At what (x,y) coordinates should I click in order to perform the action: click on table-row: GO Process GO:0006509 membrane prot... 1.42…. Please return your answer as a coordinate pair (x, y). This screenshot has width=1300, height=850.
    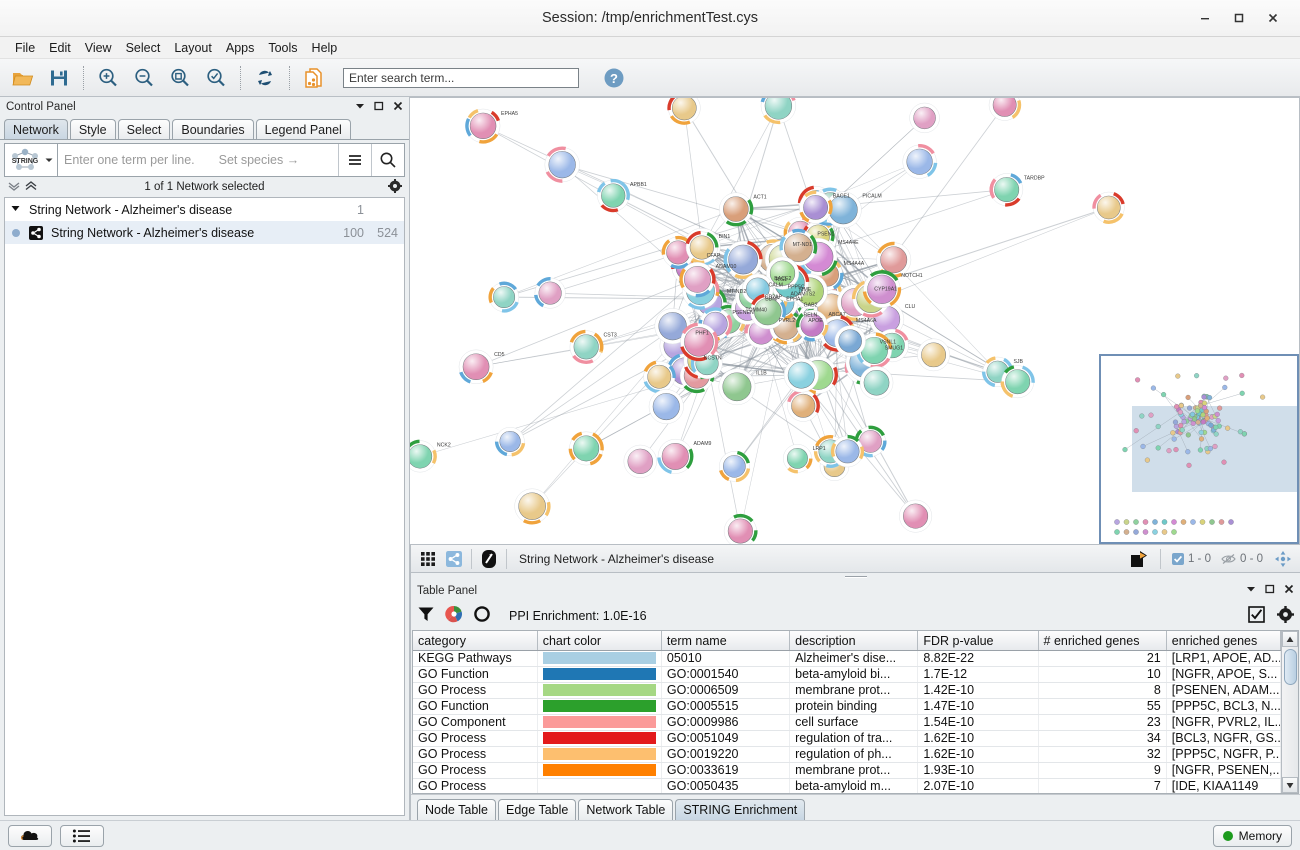
    Looking at the image, I should click on (847, 690).